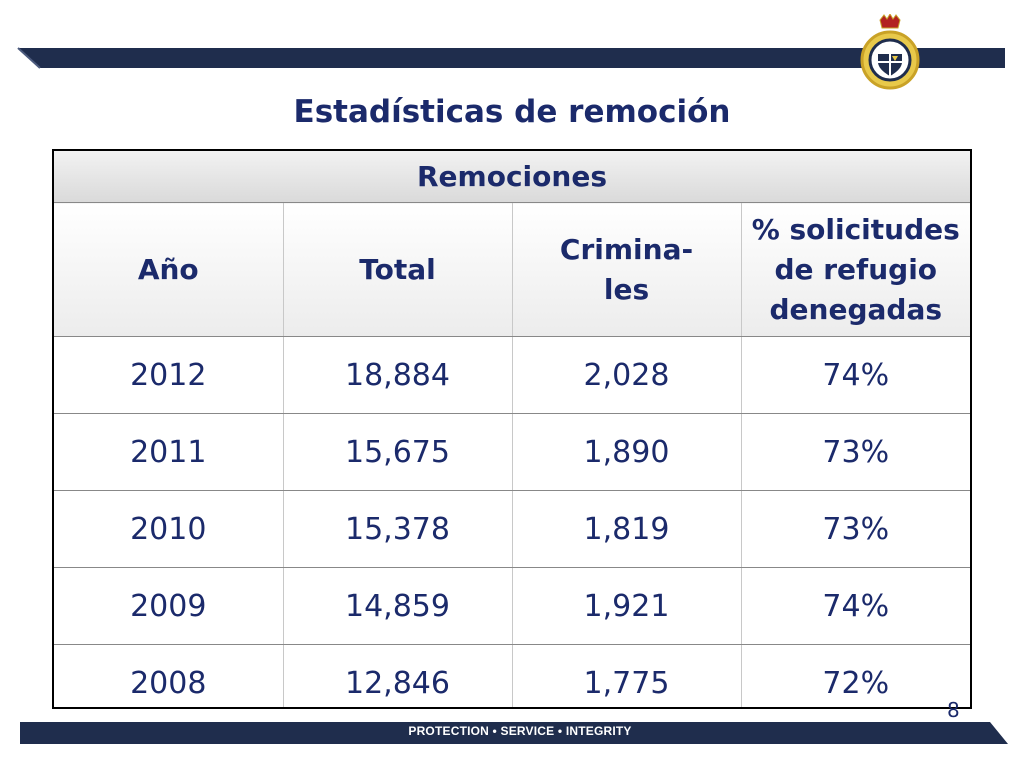 This screenshot has height=768, width=1024. I want to click on table-row: 2010 15,378 1,819 73%, so click(512, 529).